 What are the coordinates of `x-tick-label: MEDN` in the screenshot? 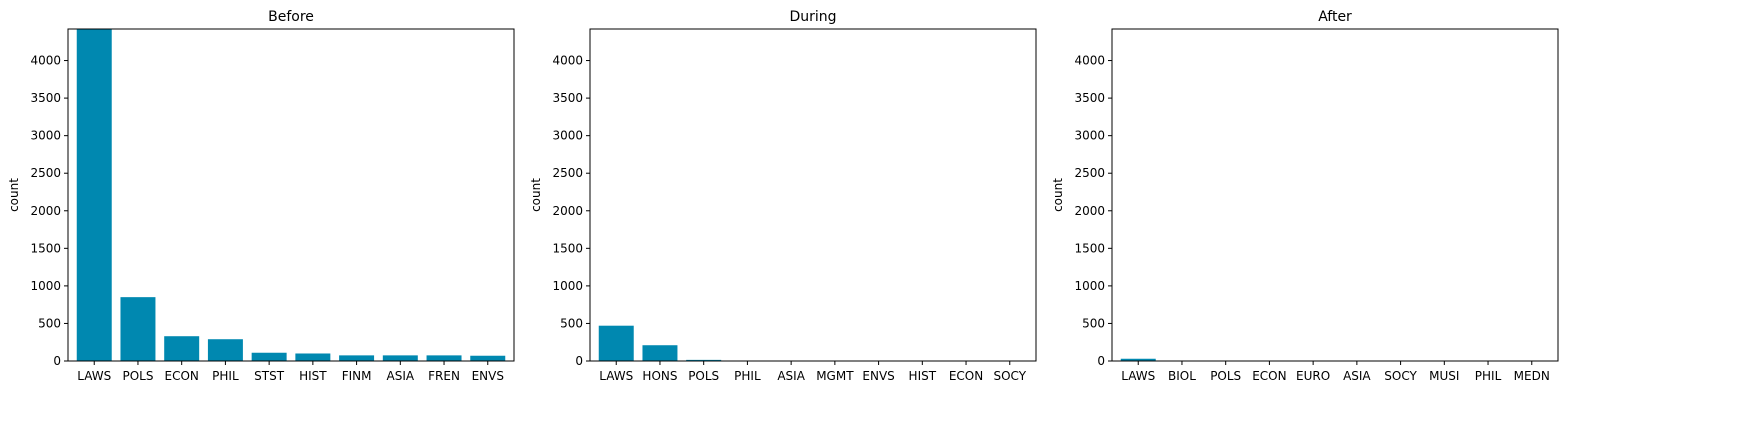 It's located at (1532, 376).